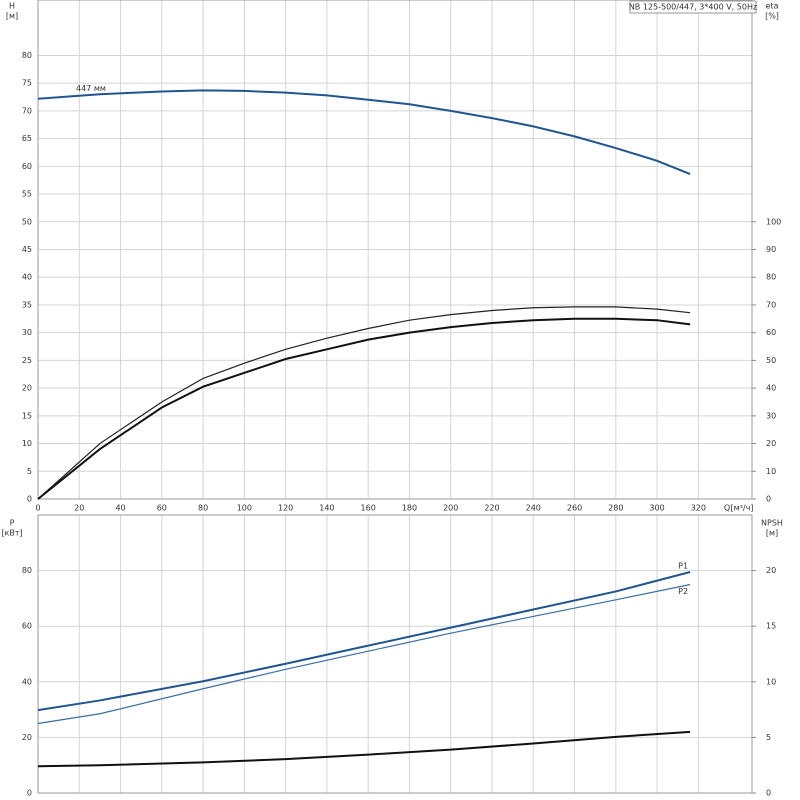 This screenshot has height=800, width=800. Describe the element at coordinates (742, 508) in the screenshot. I see `x-axis-unit: [м³/ч]` at that location.